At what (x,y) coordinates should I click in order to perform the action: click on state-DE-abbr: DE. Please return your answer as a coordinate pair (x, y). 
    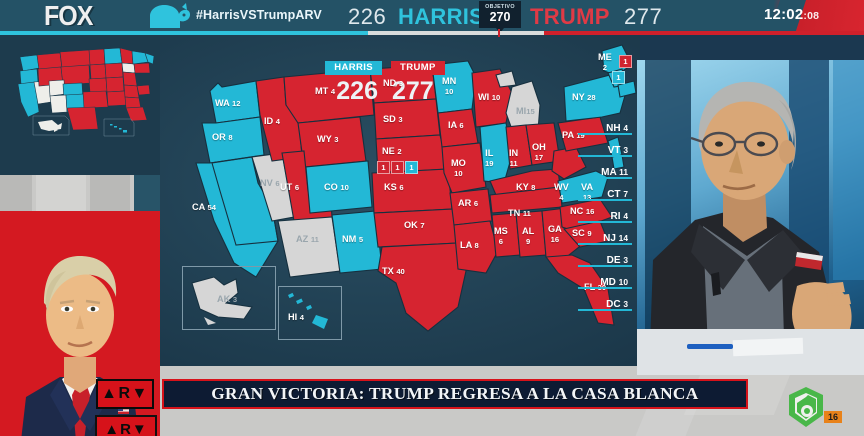
    Looking at the image, I should click on (613, 260).